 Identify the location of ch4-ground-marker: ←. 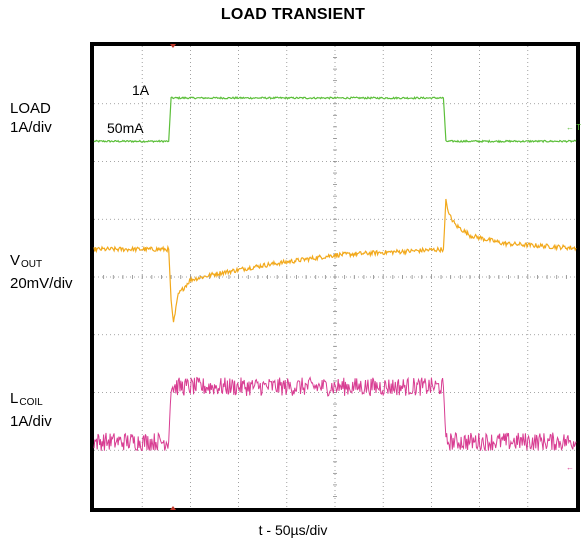
(570, 467).